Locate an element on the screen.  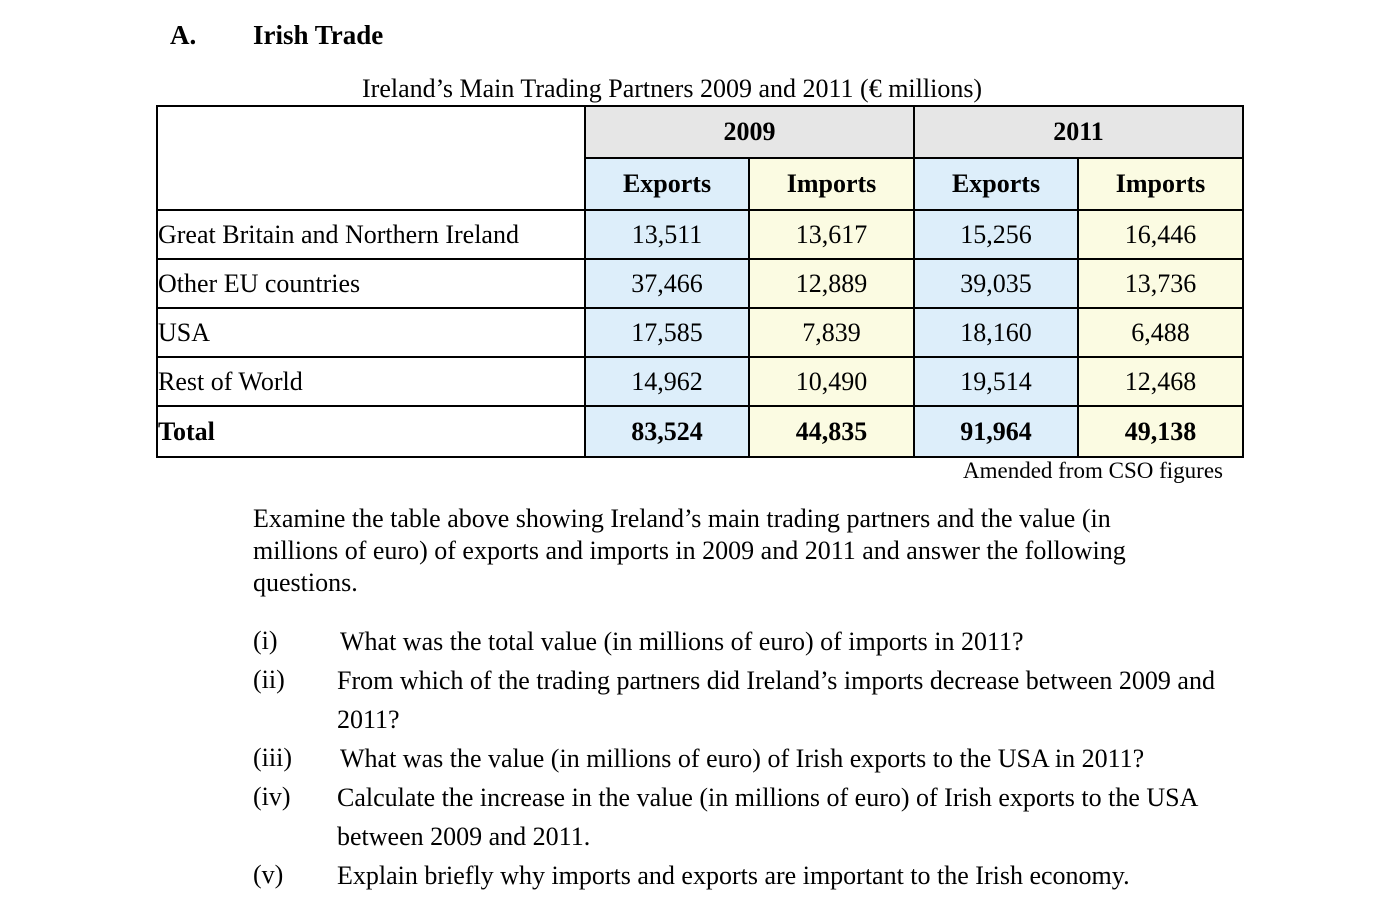
total-label: Total is located at coordinates (371, 431).